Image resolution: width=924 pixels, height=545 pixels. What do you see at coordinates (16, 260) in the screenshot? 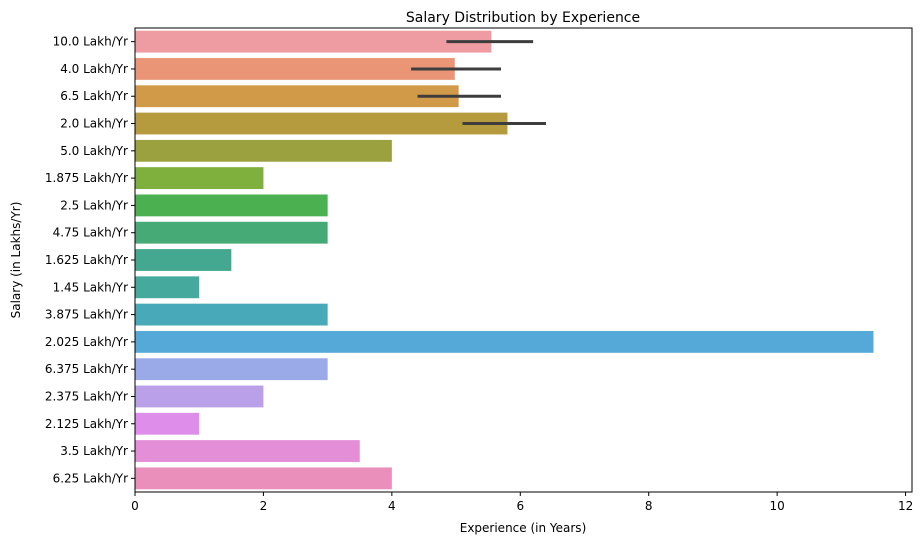
I see `y-axis-title: Salary (in Lakhs/Yr)` at bounding box center [16, 260].